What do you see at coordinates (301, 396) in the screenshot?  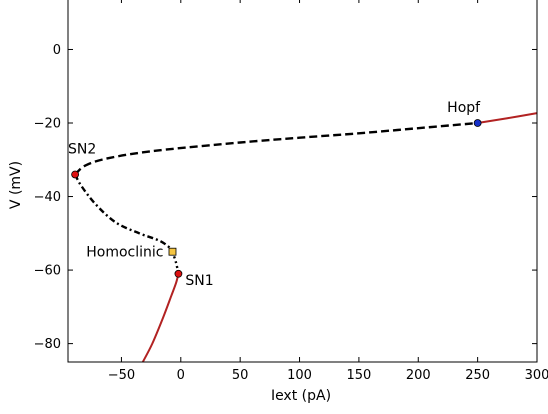 I see `x-axis-label: Iext (pA)` at bounding box center [301, 396].